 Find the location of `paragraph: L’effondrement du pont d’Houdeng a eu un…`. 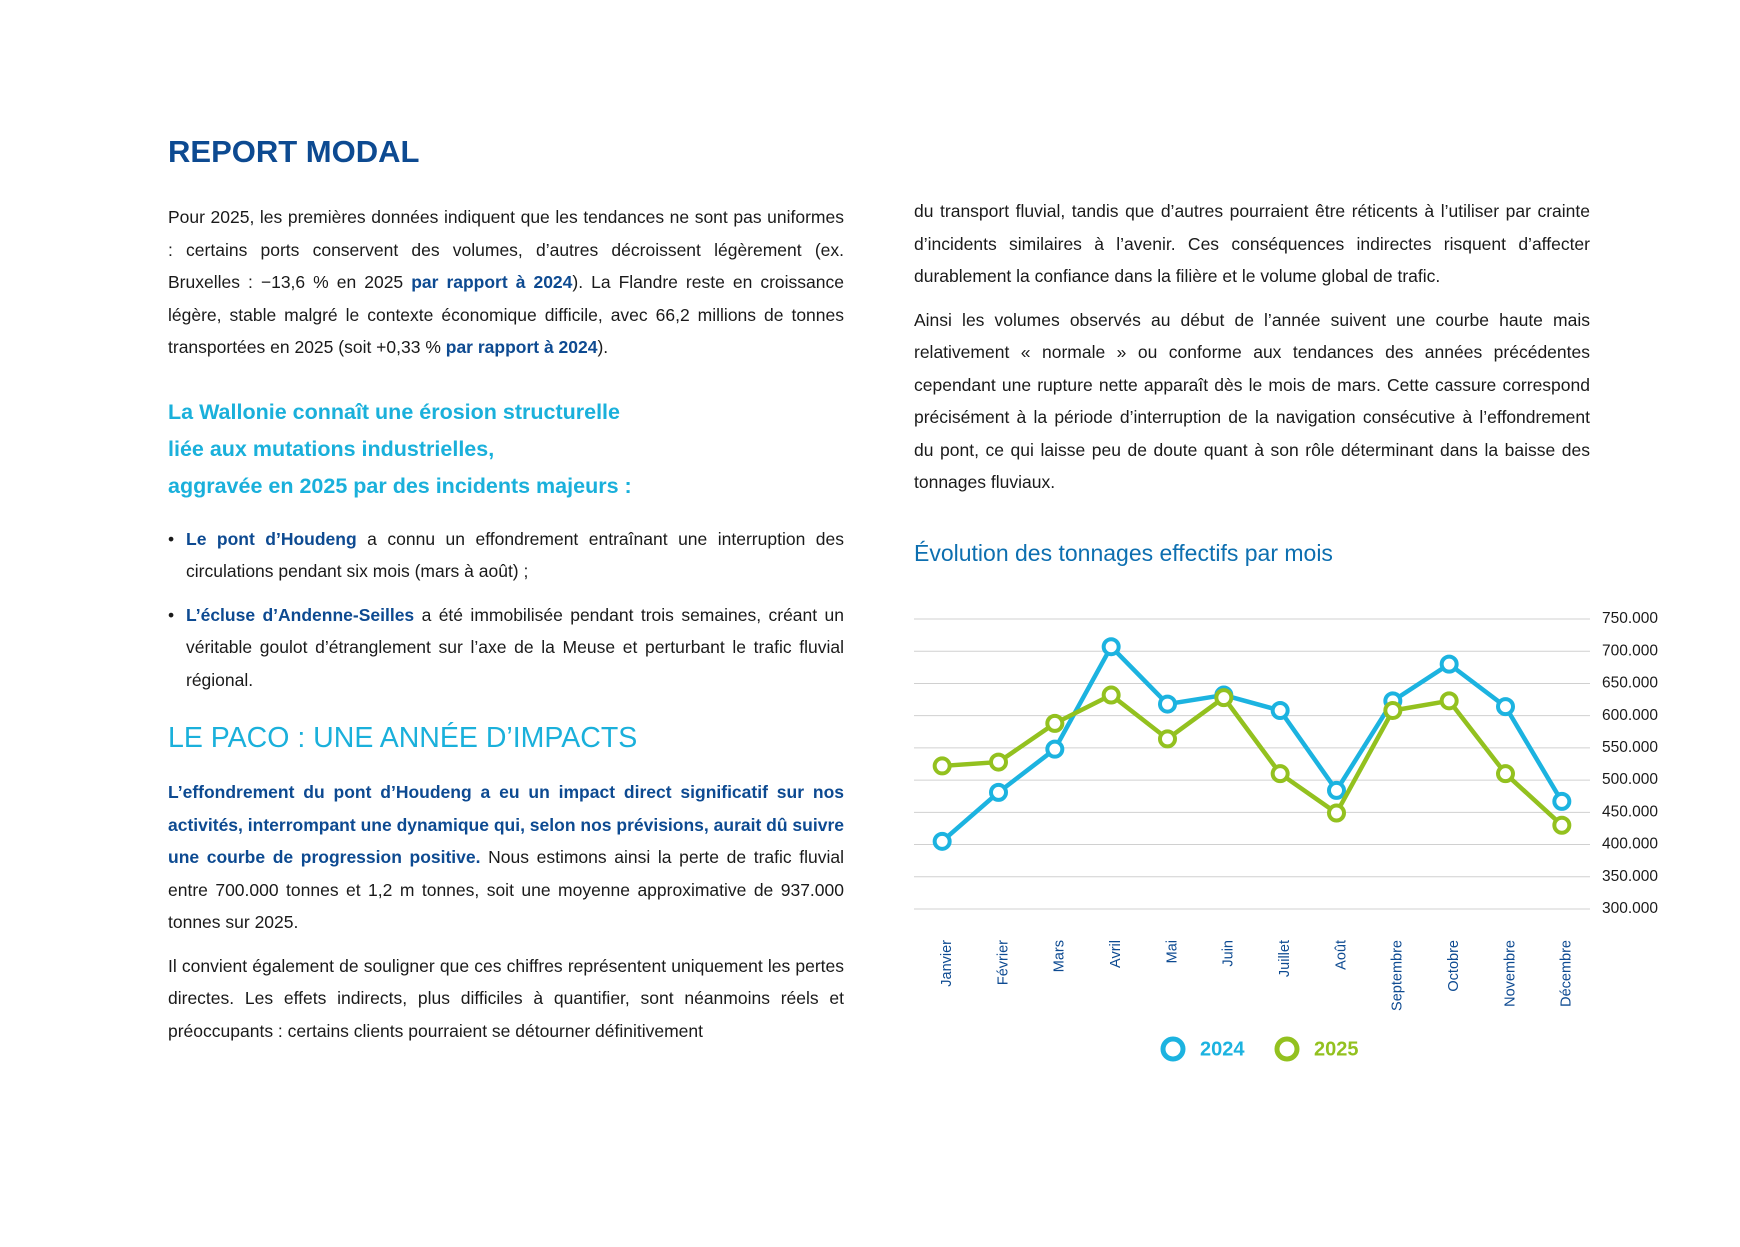

paragraph: L’effondrement du pont d’Houdeng a eu un… is located at coordinates (506, 857).